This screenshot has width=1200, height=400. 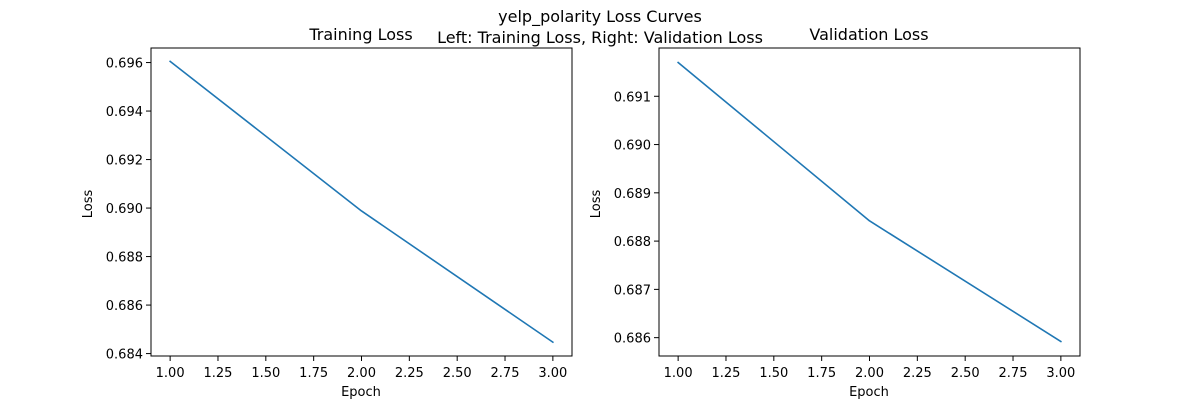 I want to click on training-loss-xtick-label: 2.75, so click(x=505, y=373).